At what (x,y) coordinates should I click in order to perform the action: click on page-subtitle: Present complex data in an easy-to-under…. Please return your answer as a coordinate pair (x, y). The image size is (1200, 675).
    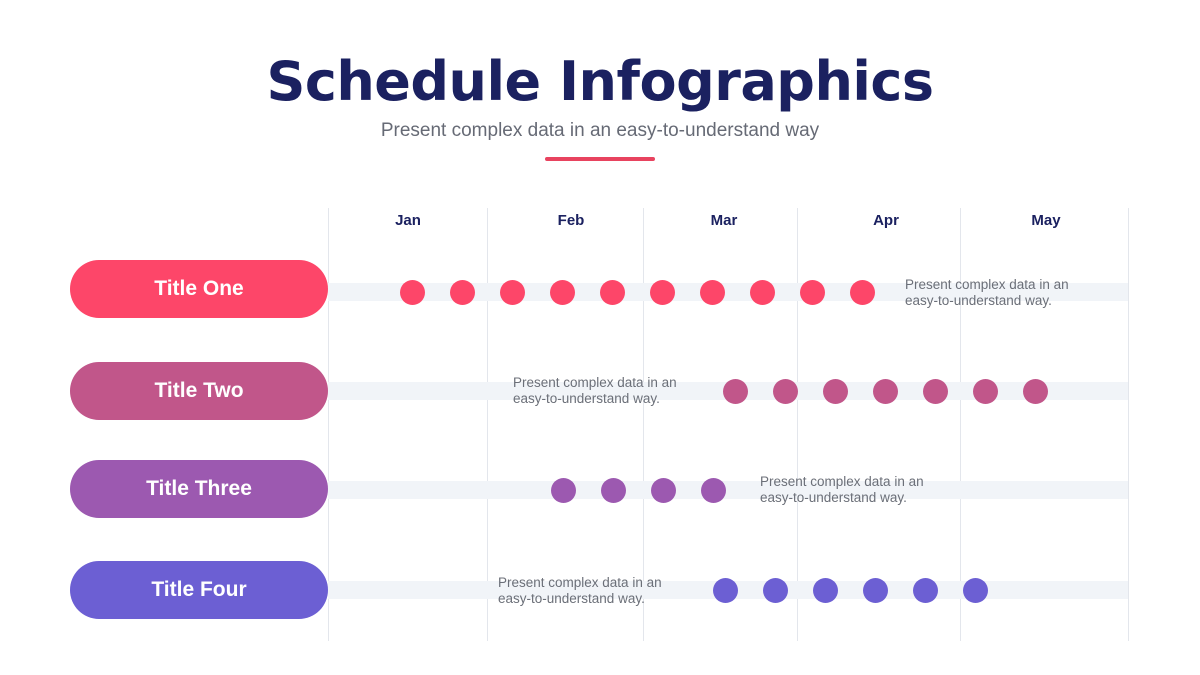
    Looking at the image, I should click on (600, 130).